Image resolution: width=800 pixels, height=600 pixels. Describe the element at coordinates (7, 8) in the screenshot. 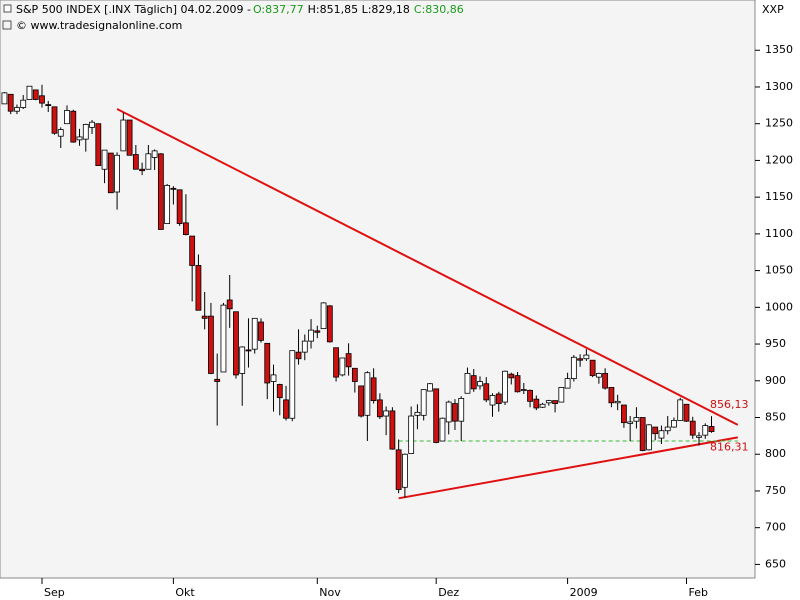

I see `chart-icon` at that location.